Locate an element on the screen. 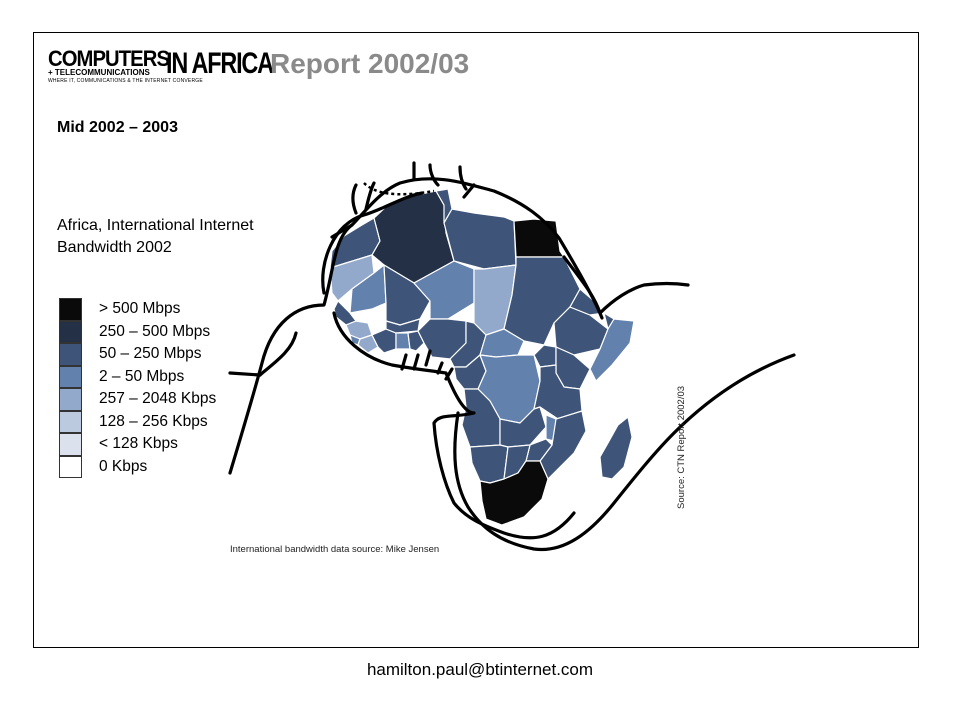 The height and width of the screenshot is (720, 960). legend-label: < 128 Kbps is located at coordinates (138, 443).